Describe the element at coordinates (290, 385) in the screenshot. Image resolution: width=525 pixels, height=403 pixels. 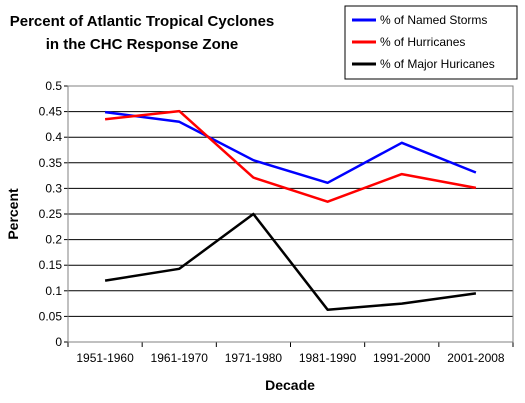
I see `x-axis-title: Decade` at that location.